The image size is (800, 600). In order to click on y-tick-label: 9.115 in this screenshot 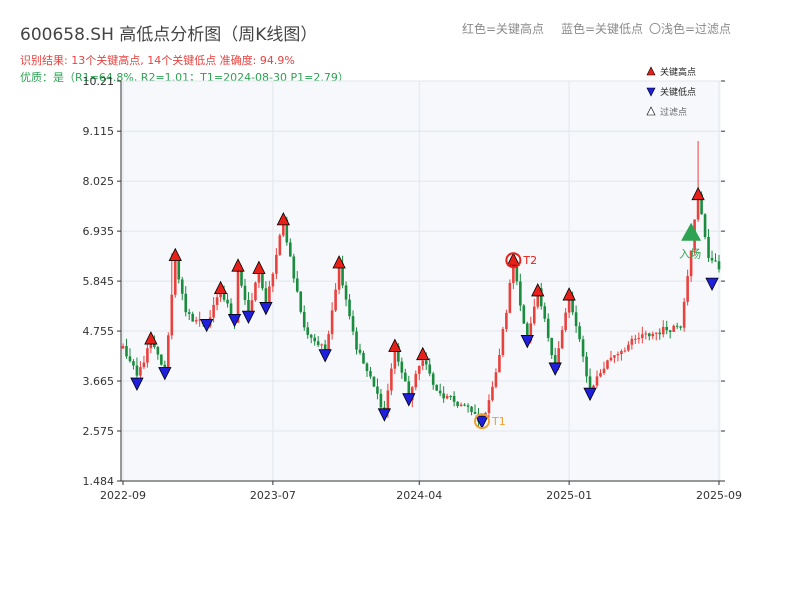, I will do `click(99, 131)`.